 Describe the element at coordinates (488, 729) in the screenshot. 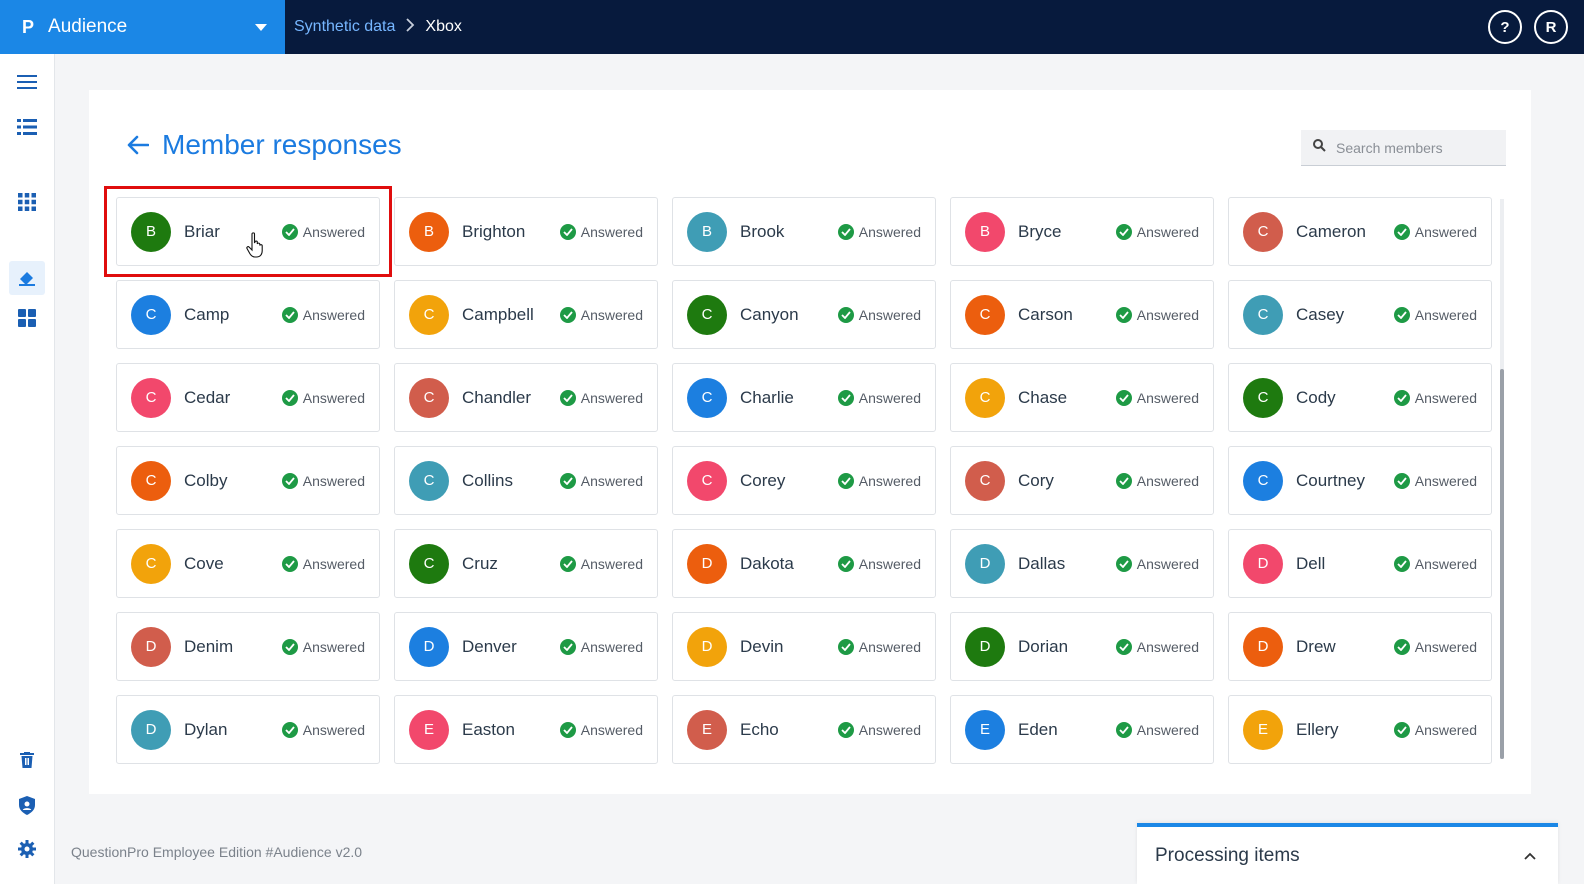

I see `member-name: Easton` at that location.